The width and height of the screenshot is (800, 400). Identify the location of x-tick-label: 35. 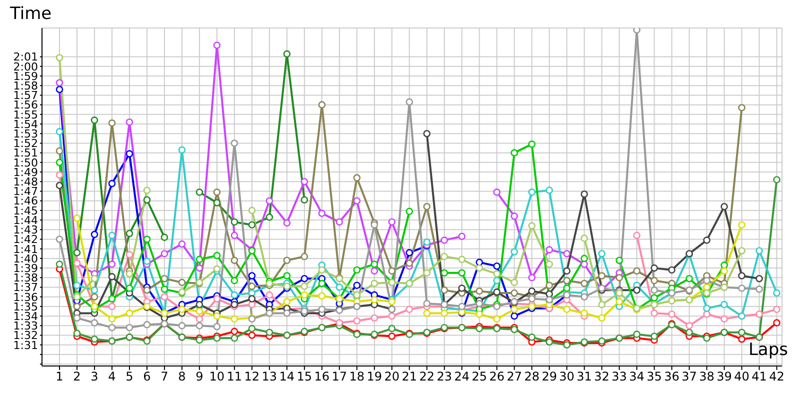
(654, 377).